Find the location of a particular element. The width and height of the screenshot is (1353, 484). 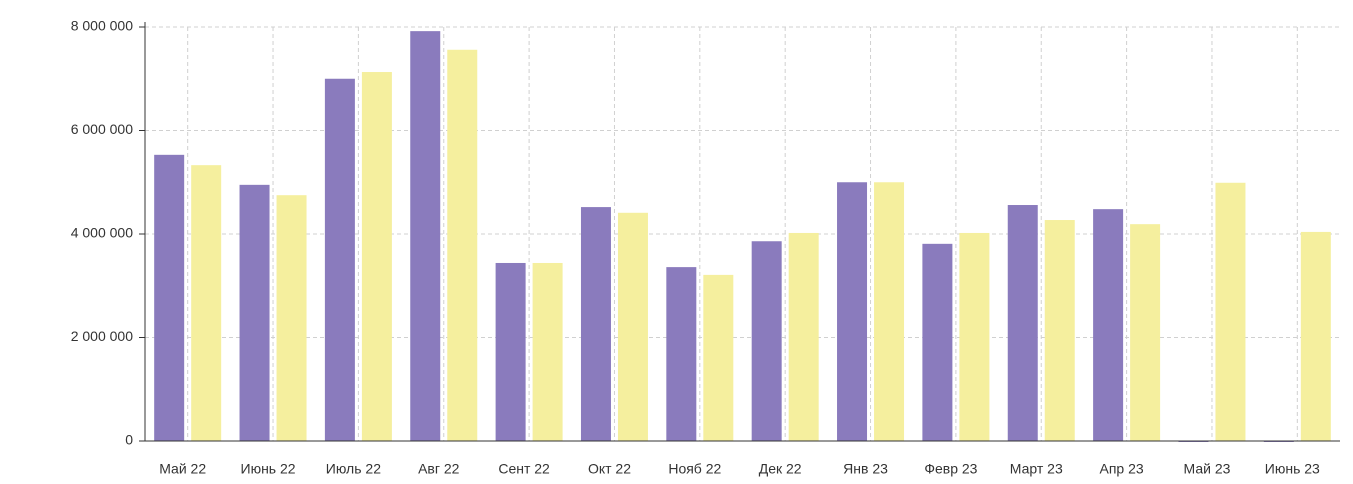

x-tick-label: Янв 23 is located at coordinates (865, 469).